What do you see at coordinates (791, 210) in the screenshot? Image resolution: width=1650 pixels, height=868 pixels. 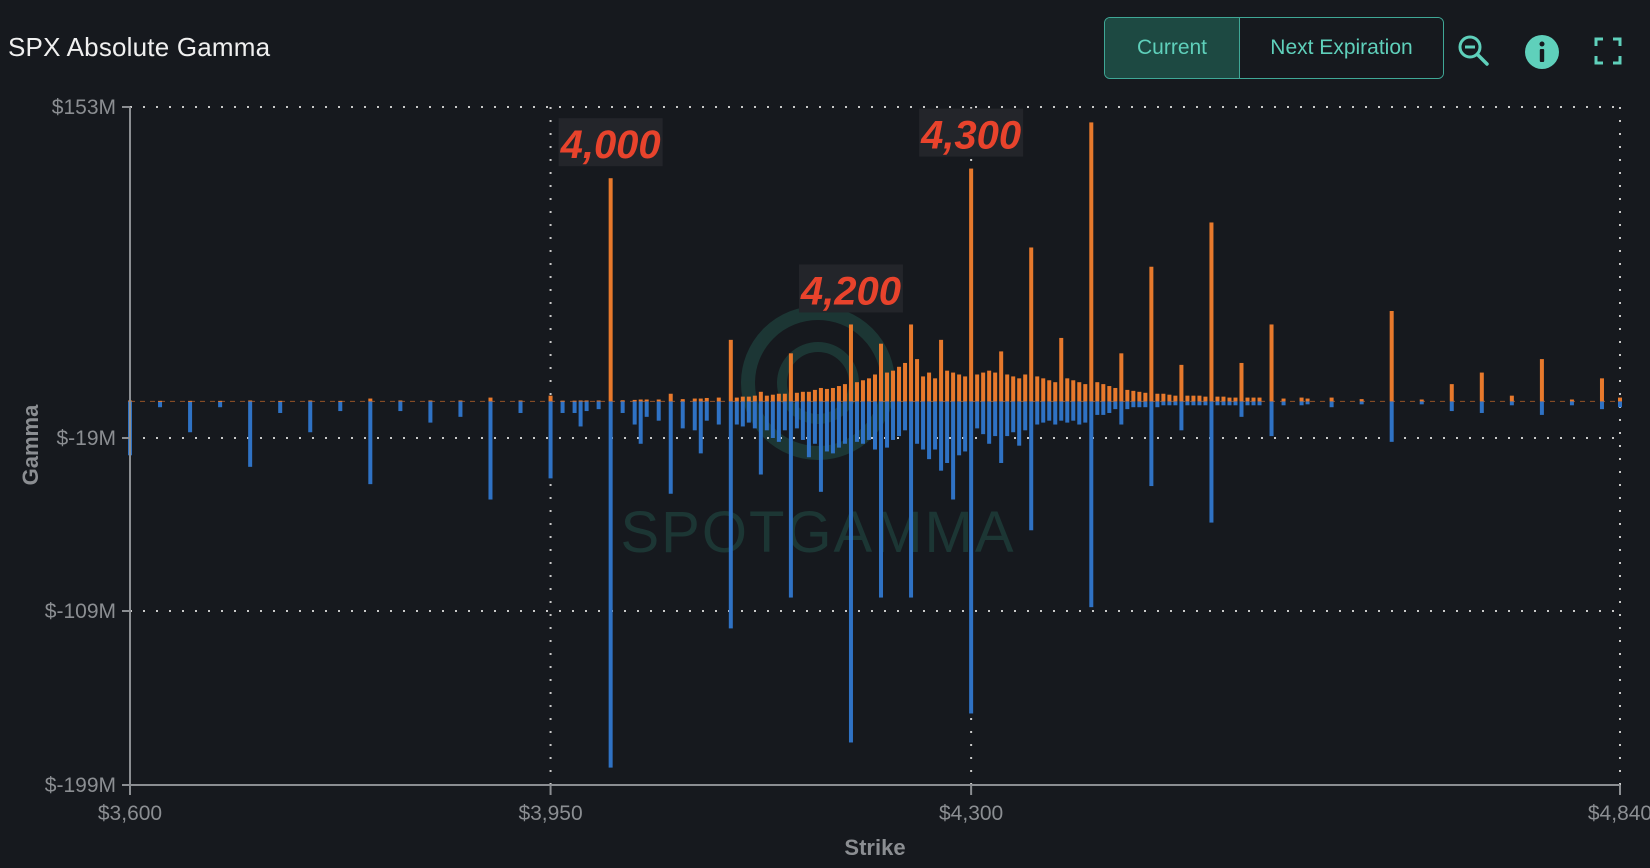 I see `strike-annotations: 4,000 4,200 4,300` at bounding box center [791, 210].